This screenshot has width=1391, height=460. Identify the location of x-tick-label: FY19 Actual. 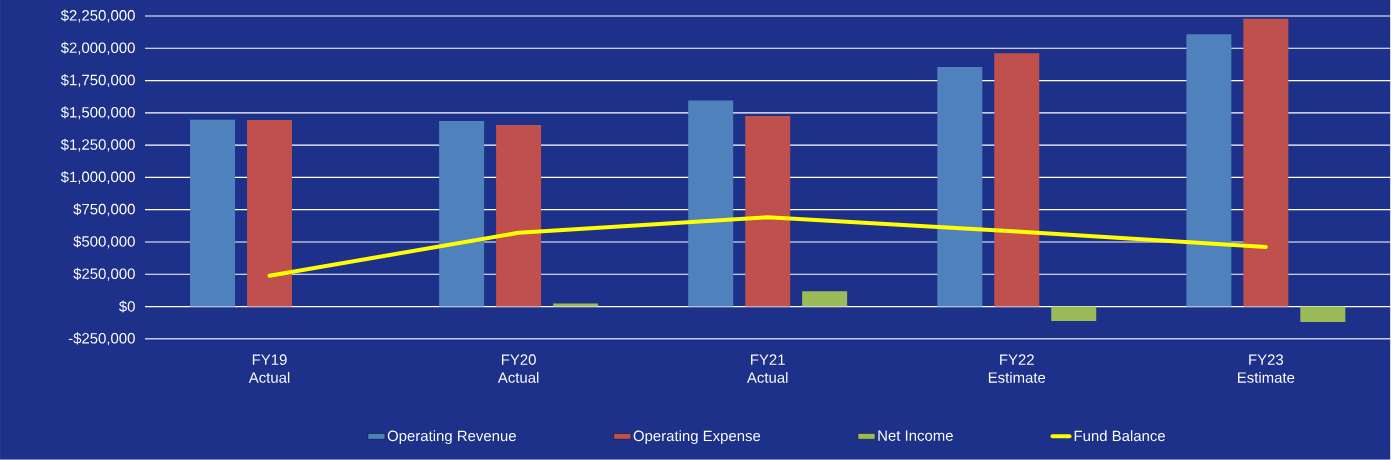
(269, 368).